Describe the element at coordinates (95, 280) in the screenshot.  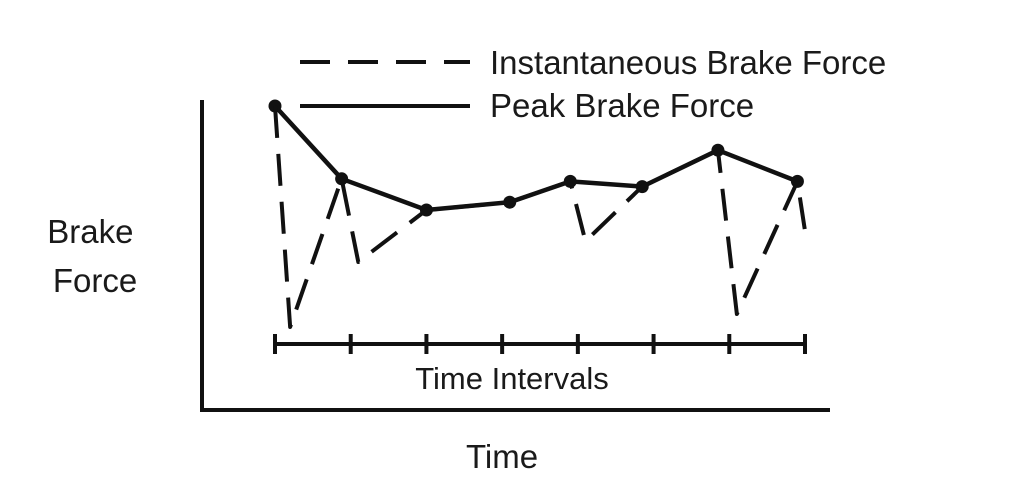
I see `y-axis-label-line-2: Force` at that location.